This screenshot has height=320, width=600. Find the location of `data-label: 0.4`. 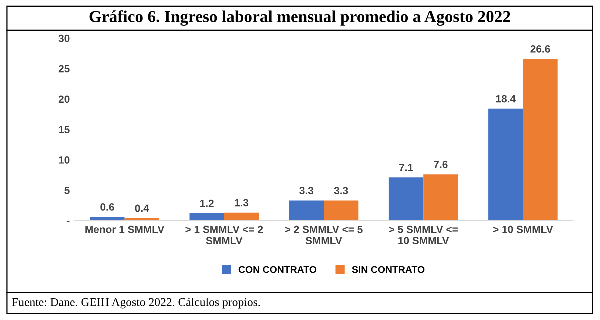

data-label: 0.4 is located at coordinates (142, 208).